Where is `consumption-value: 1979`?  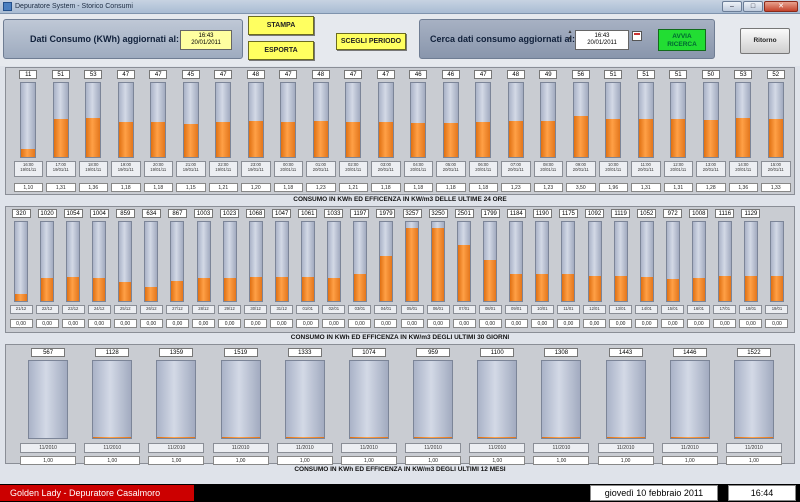 consumption-value: 1979 is located at coordinates (386, 213).